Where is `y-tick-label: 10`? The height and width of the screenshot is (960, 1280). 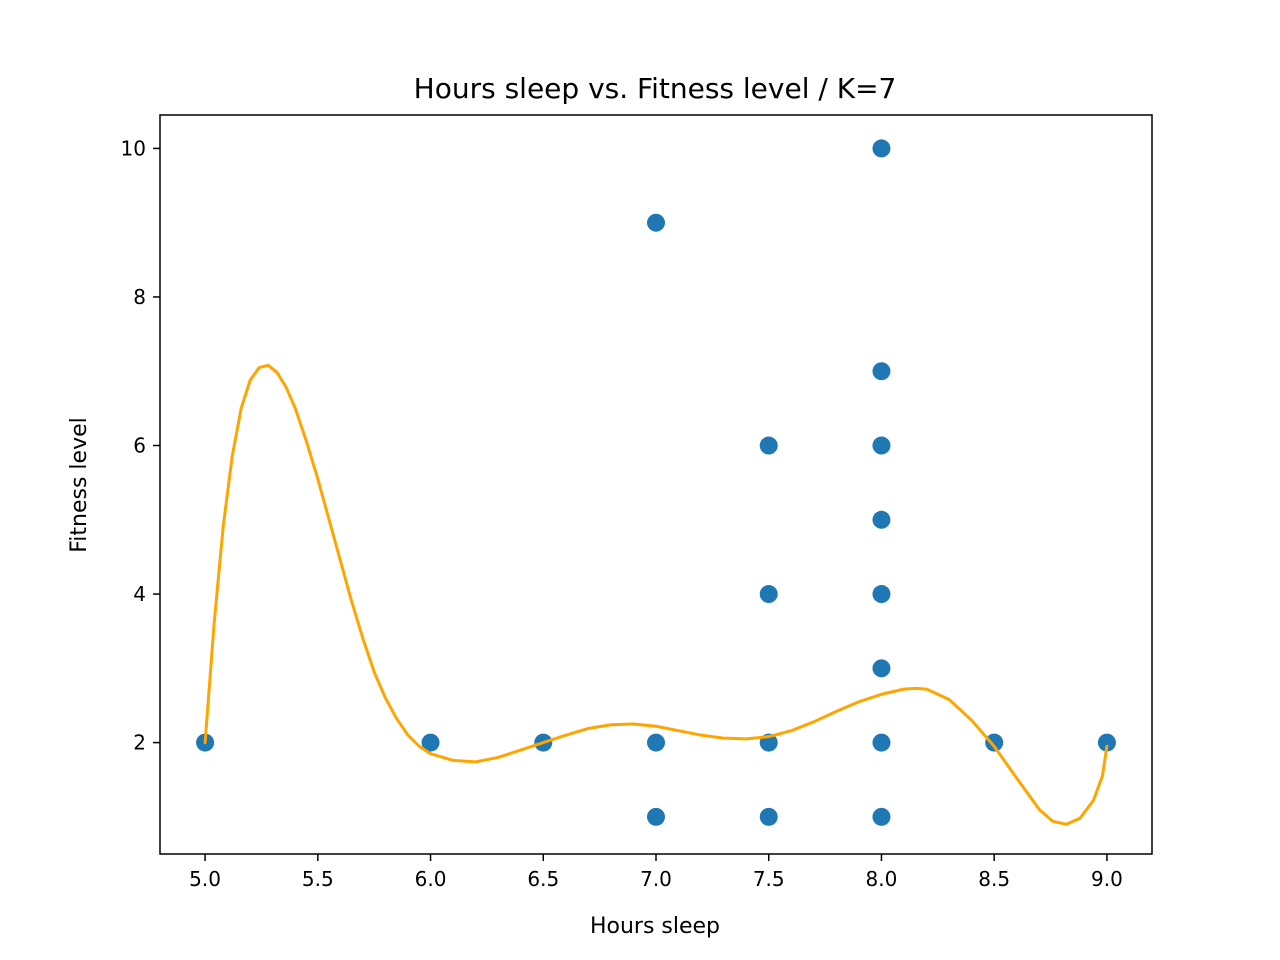
y-tick-label: 10 is located at coordinates (133, 148).